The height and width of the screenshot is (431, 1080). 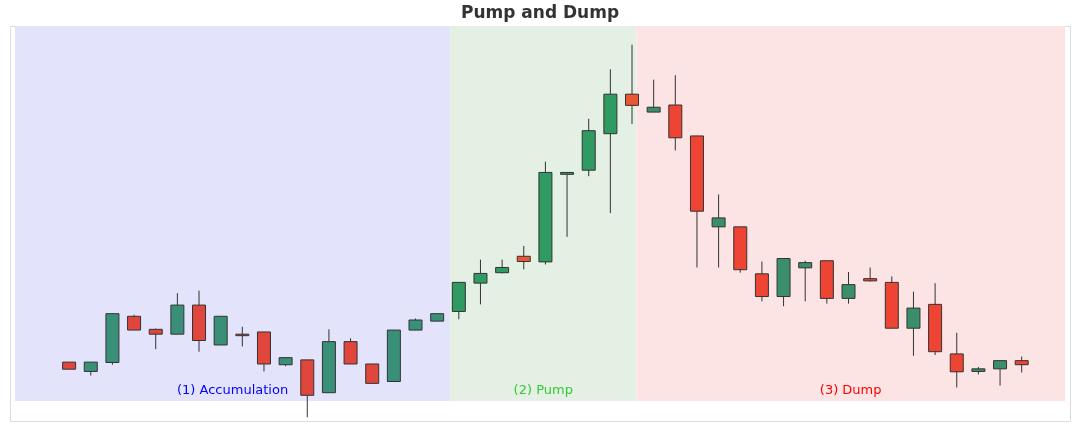 I want to click on annotation: (1) Accumulation, so click(x=233, y=389).